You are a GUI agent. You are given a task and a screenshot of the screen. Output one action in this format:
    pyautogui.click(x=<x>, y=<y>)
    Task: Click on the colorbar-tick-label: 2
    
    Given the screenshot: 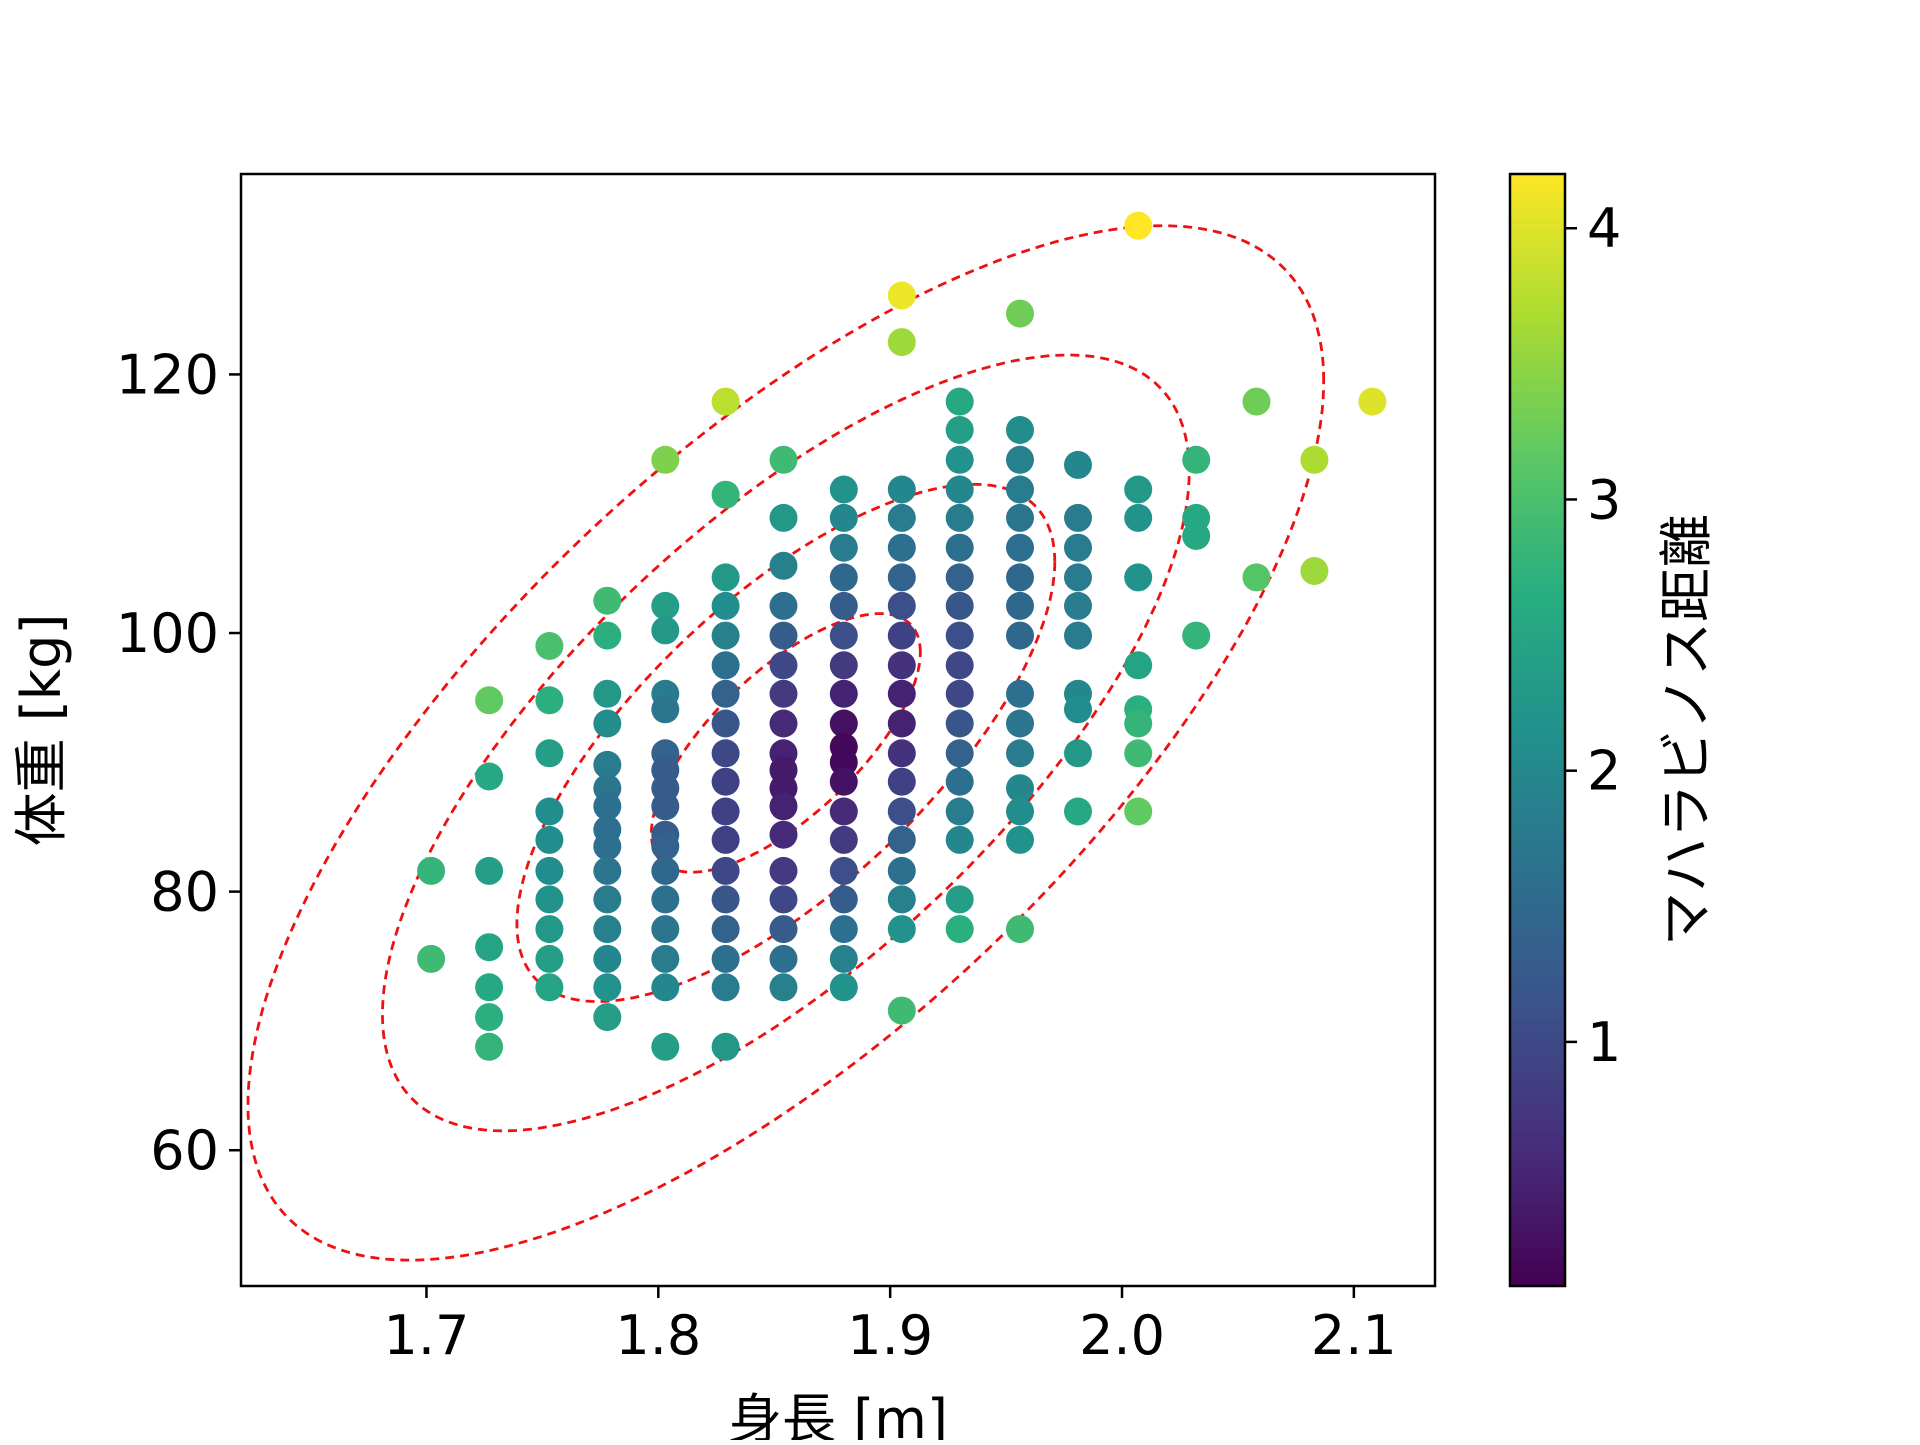 What is the action you would take?
    pyautogui.click(x=1604, y=771)
    